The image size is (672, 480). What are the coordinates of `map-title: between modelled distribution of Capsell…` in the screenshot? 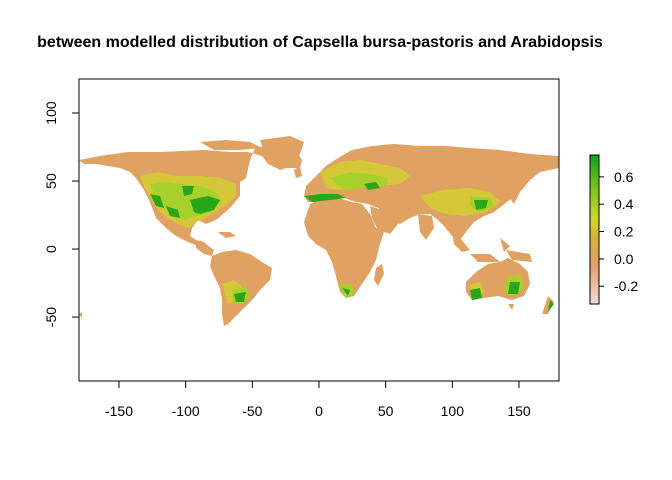 It's located at (320, 42).